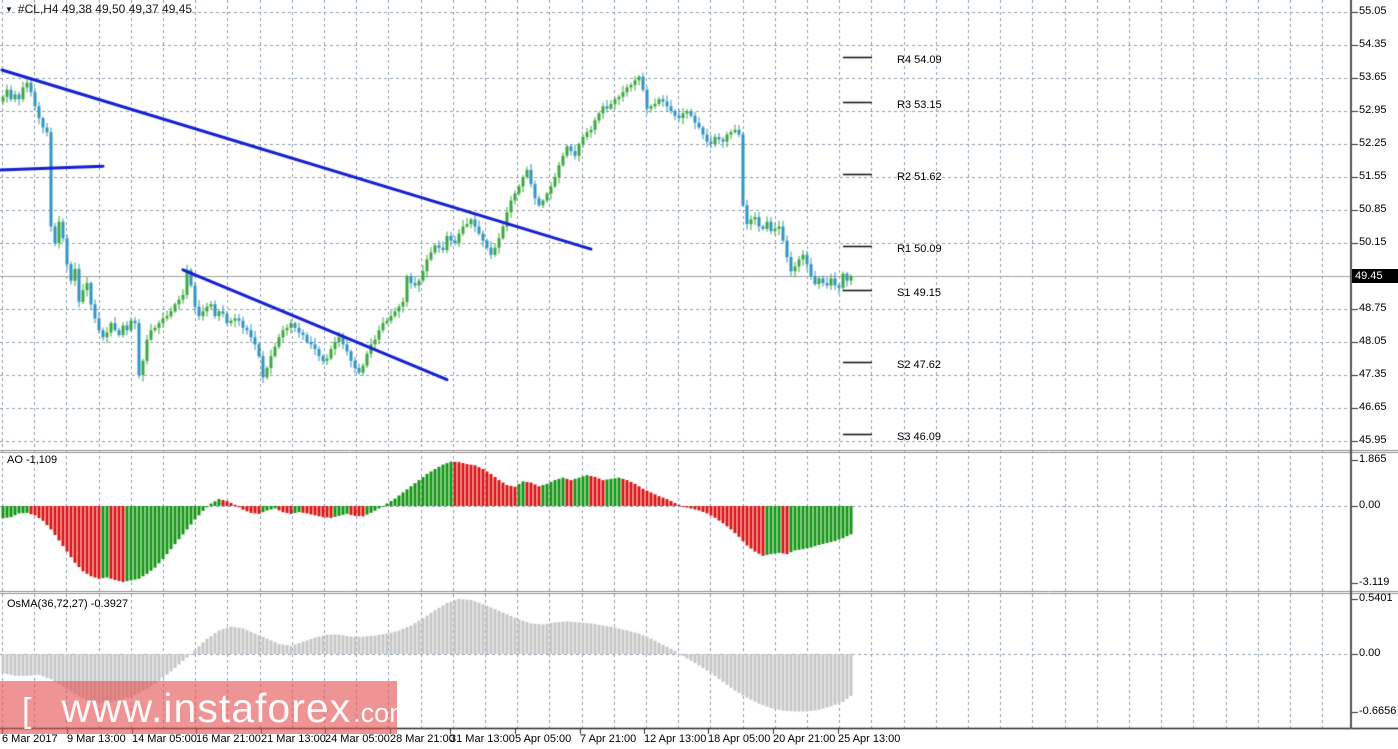 The width and height of the screenshot is (1398, 749). Describe the element at coordinates (375, 713) in the screenshot. I see `watermark-suffix: .com` at that location.